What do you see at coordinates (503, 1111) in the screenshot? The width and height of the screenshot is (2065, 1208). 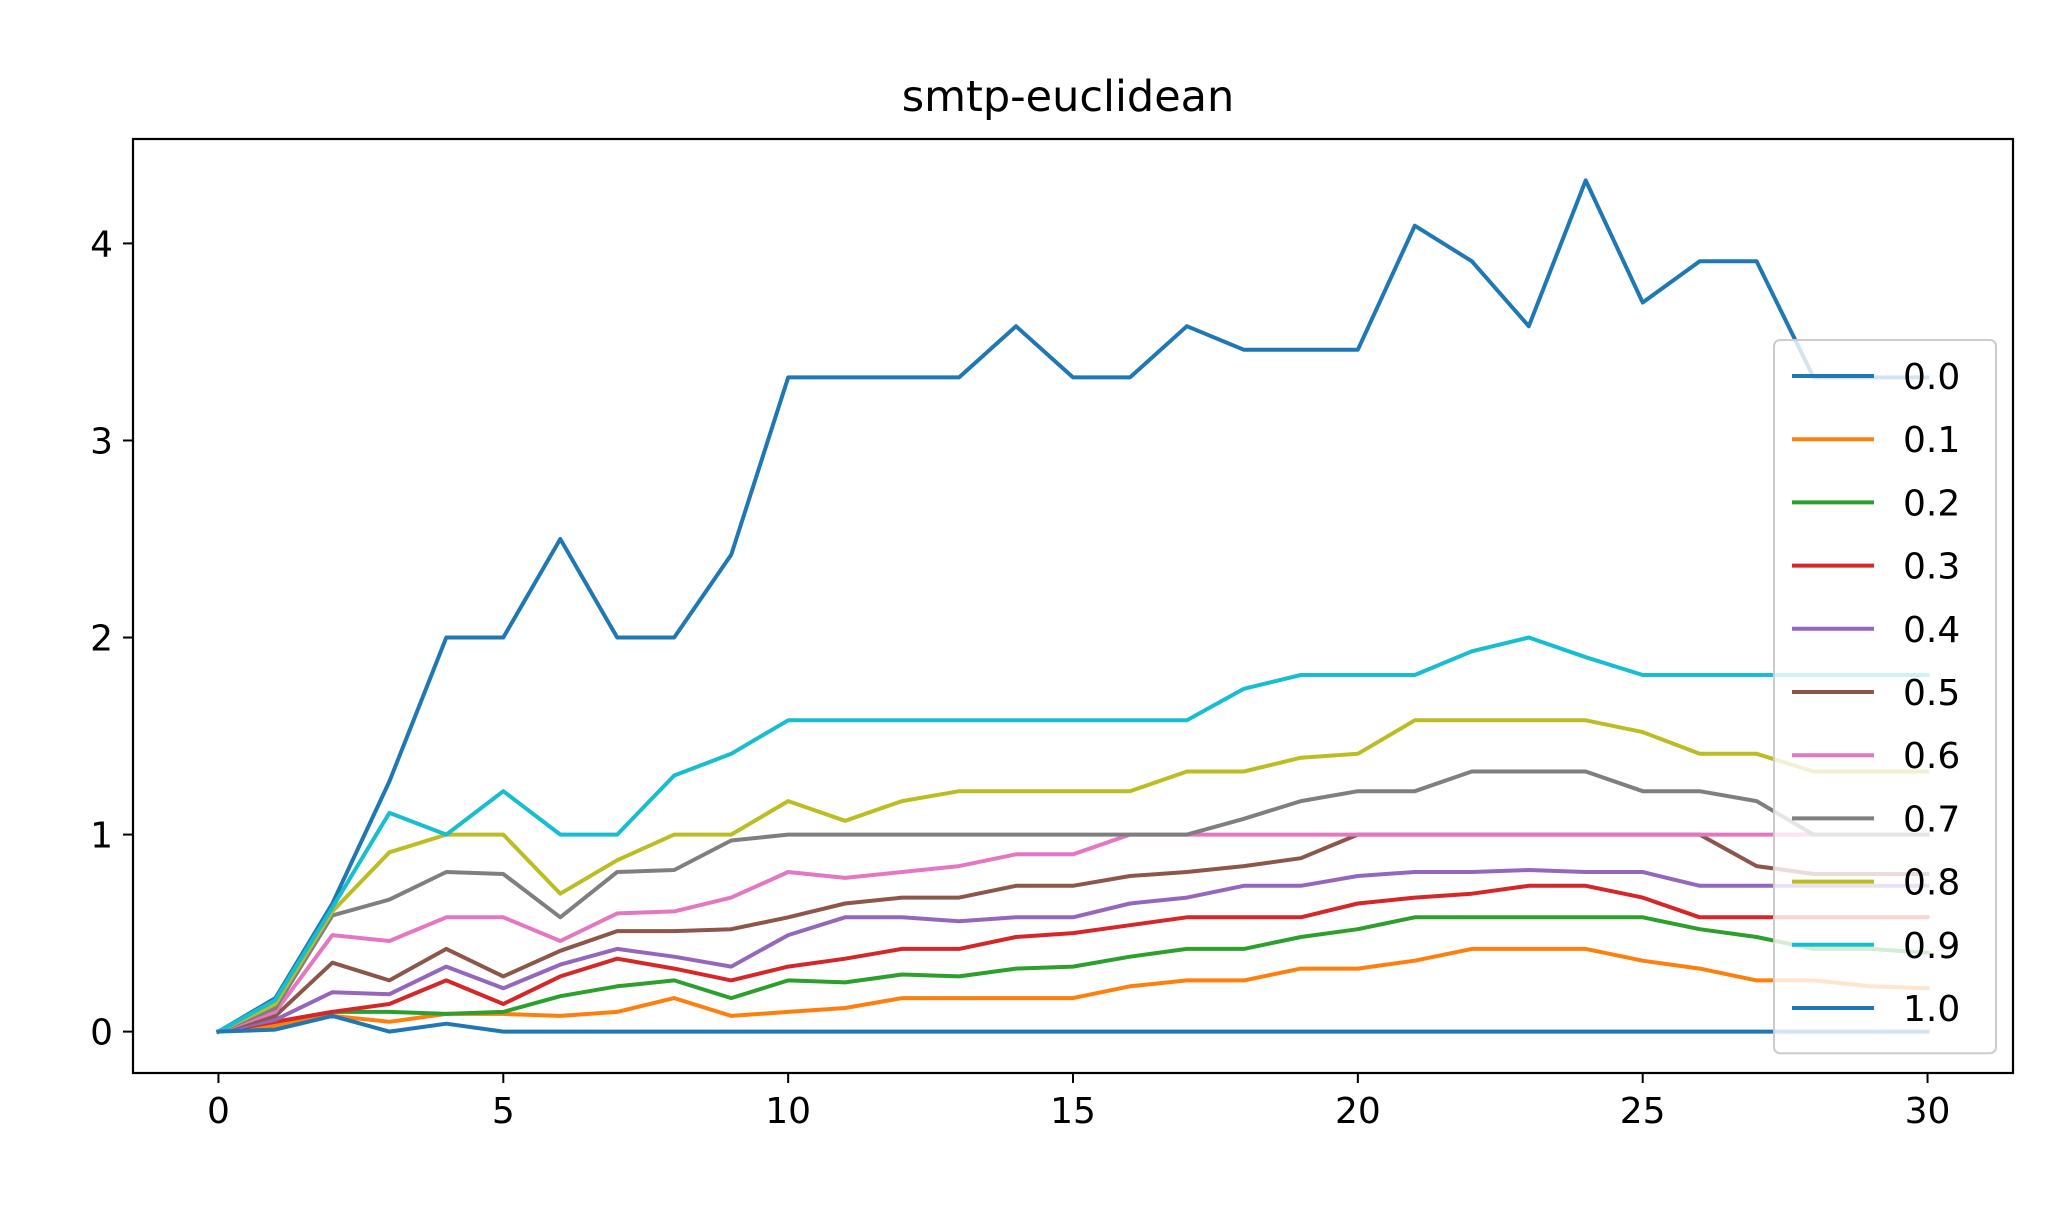 I see `x-tick-label: 5` at bounding box center [503, 1111].